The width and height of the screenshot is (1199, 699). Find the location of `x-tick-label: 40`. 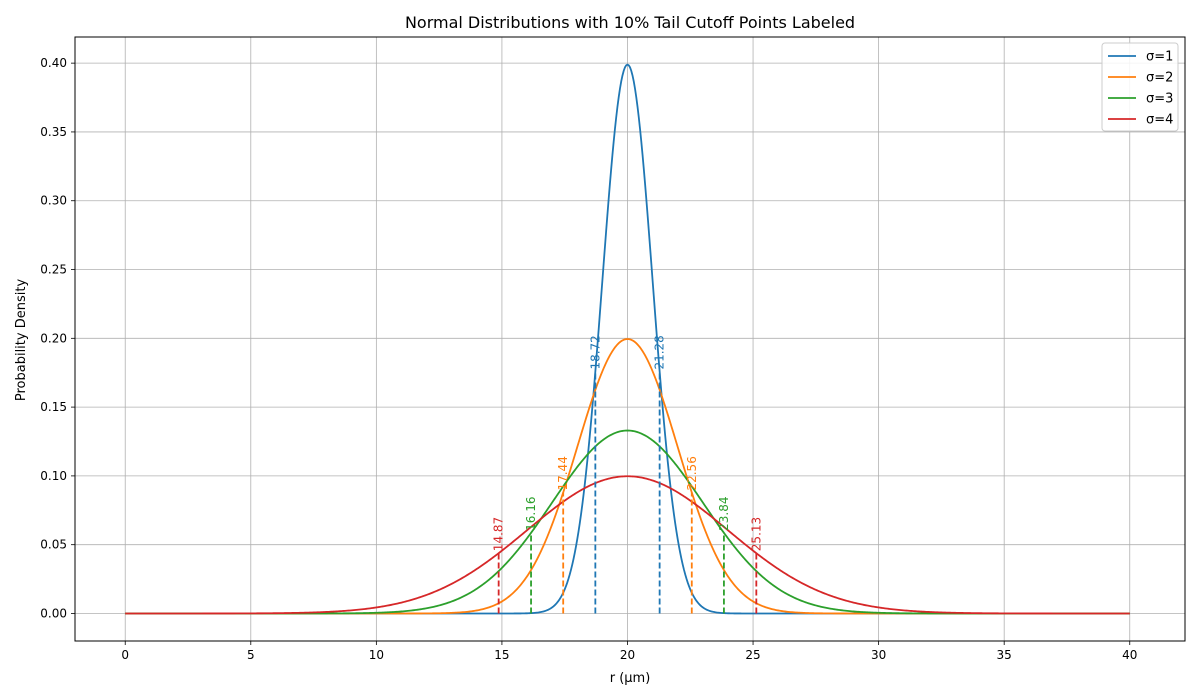

x-tick-label: 40 is located at coordinates (1129, 655).